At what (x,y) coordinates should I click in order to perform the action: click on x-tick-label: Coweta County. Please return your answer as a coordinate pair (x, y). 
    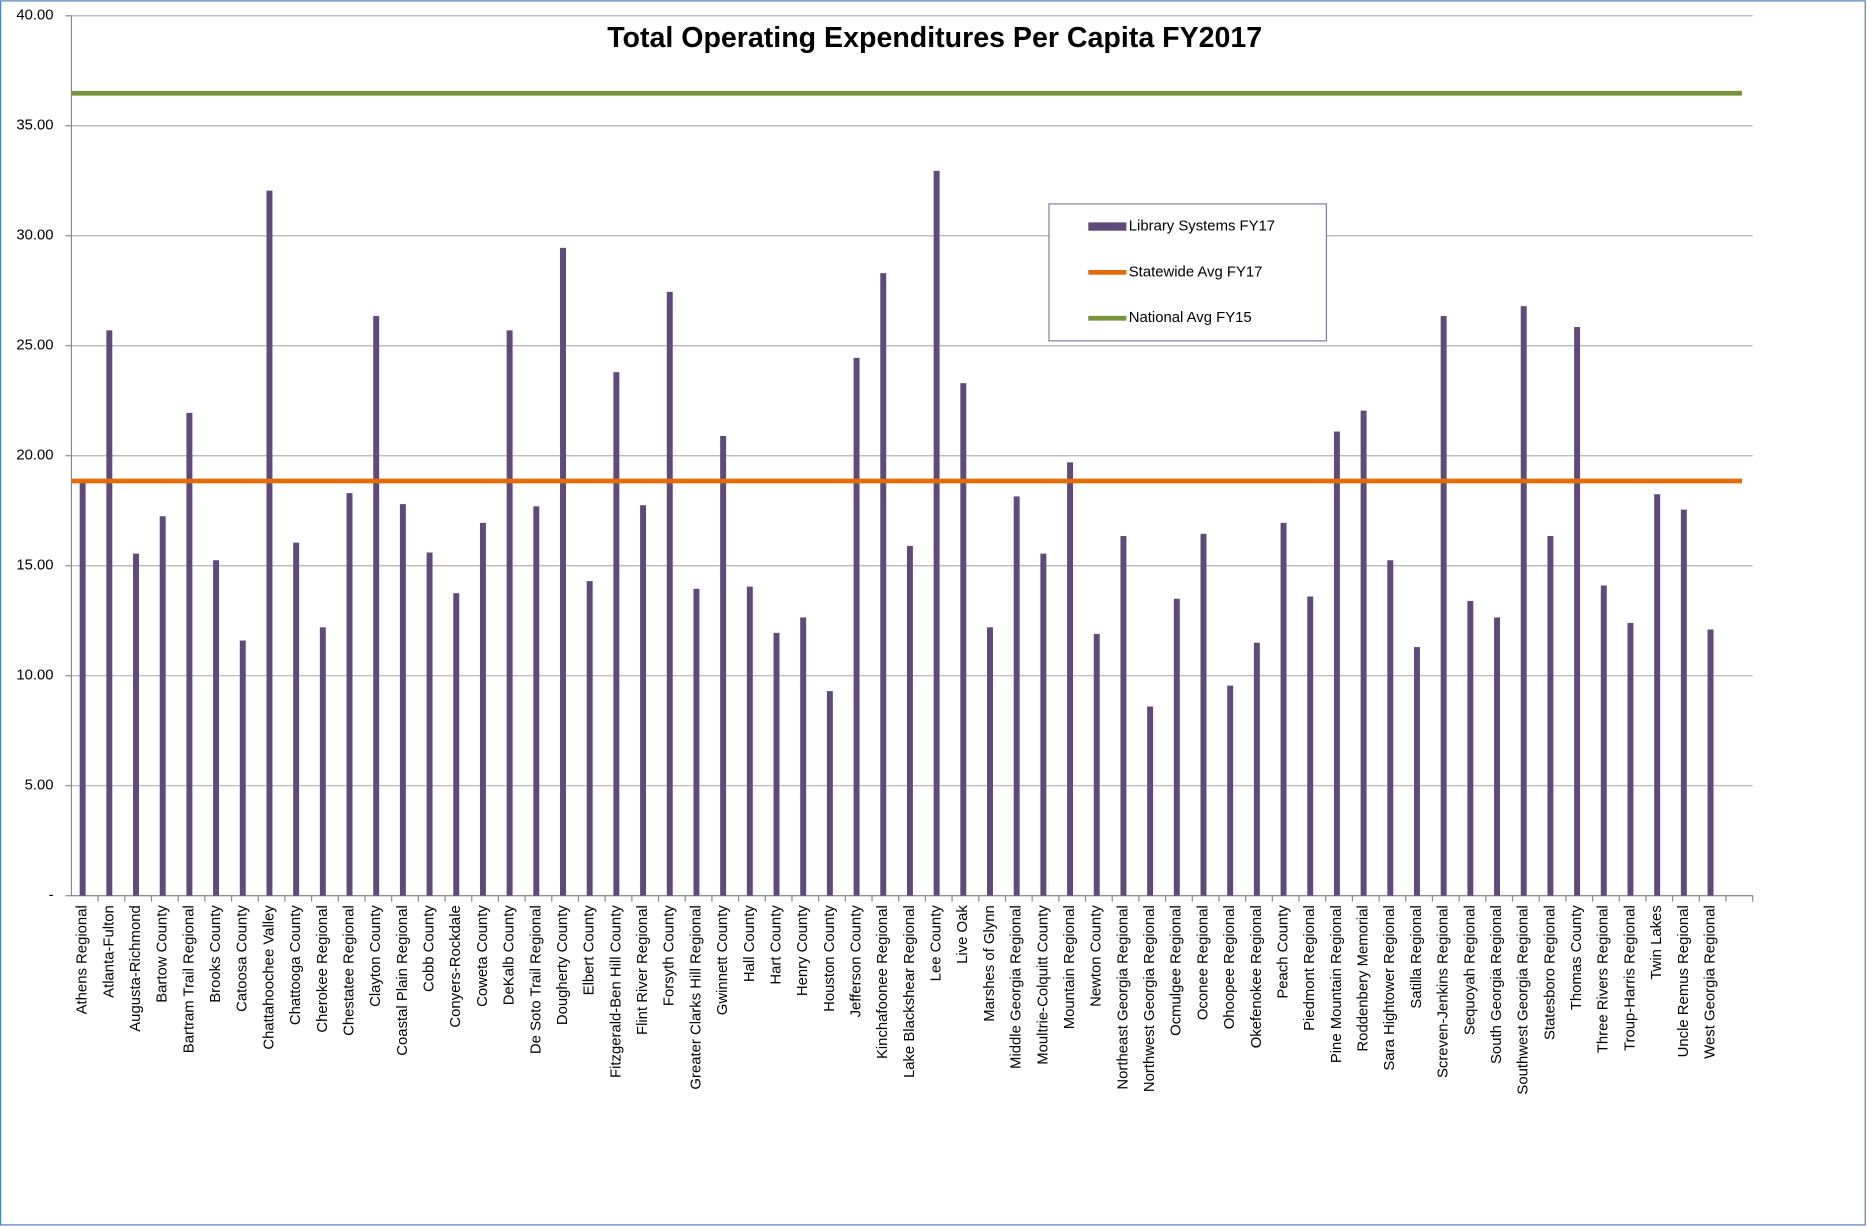
    Looking at the image, I should click on (483, 956).